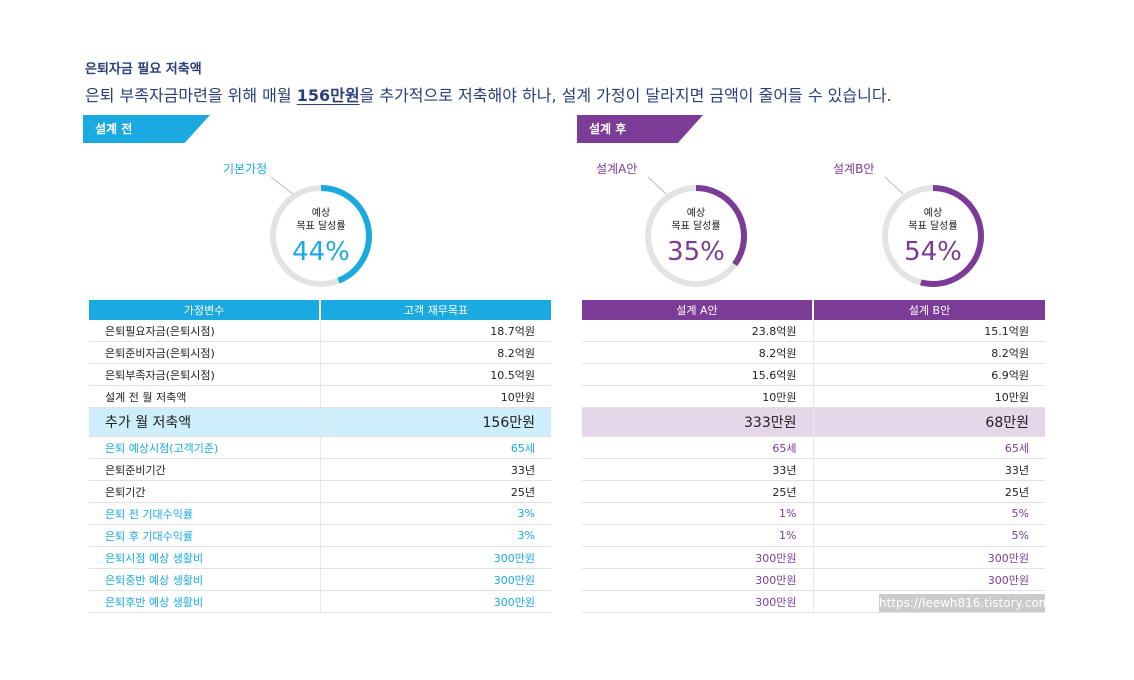 The width and height of the screenshot is (1134, 680). I want to click on row-label: 은퇴기간, so click(204, 491).